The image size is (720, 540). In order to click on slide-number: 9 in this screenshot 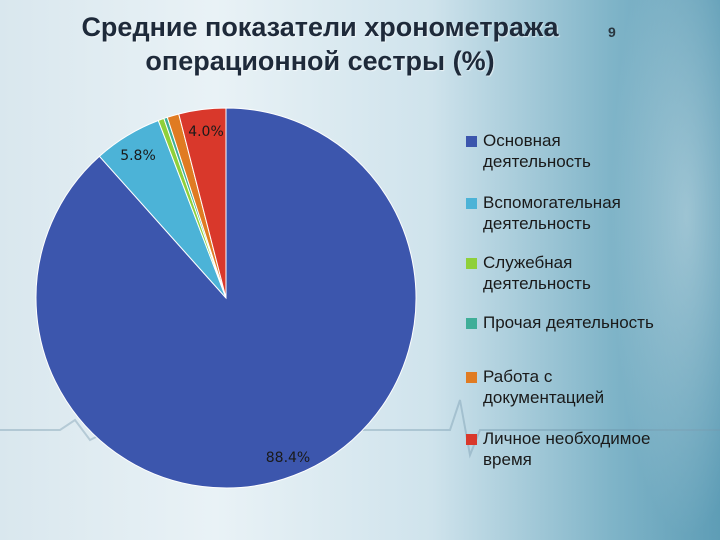, I will do `click(612, 32)`.